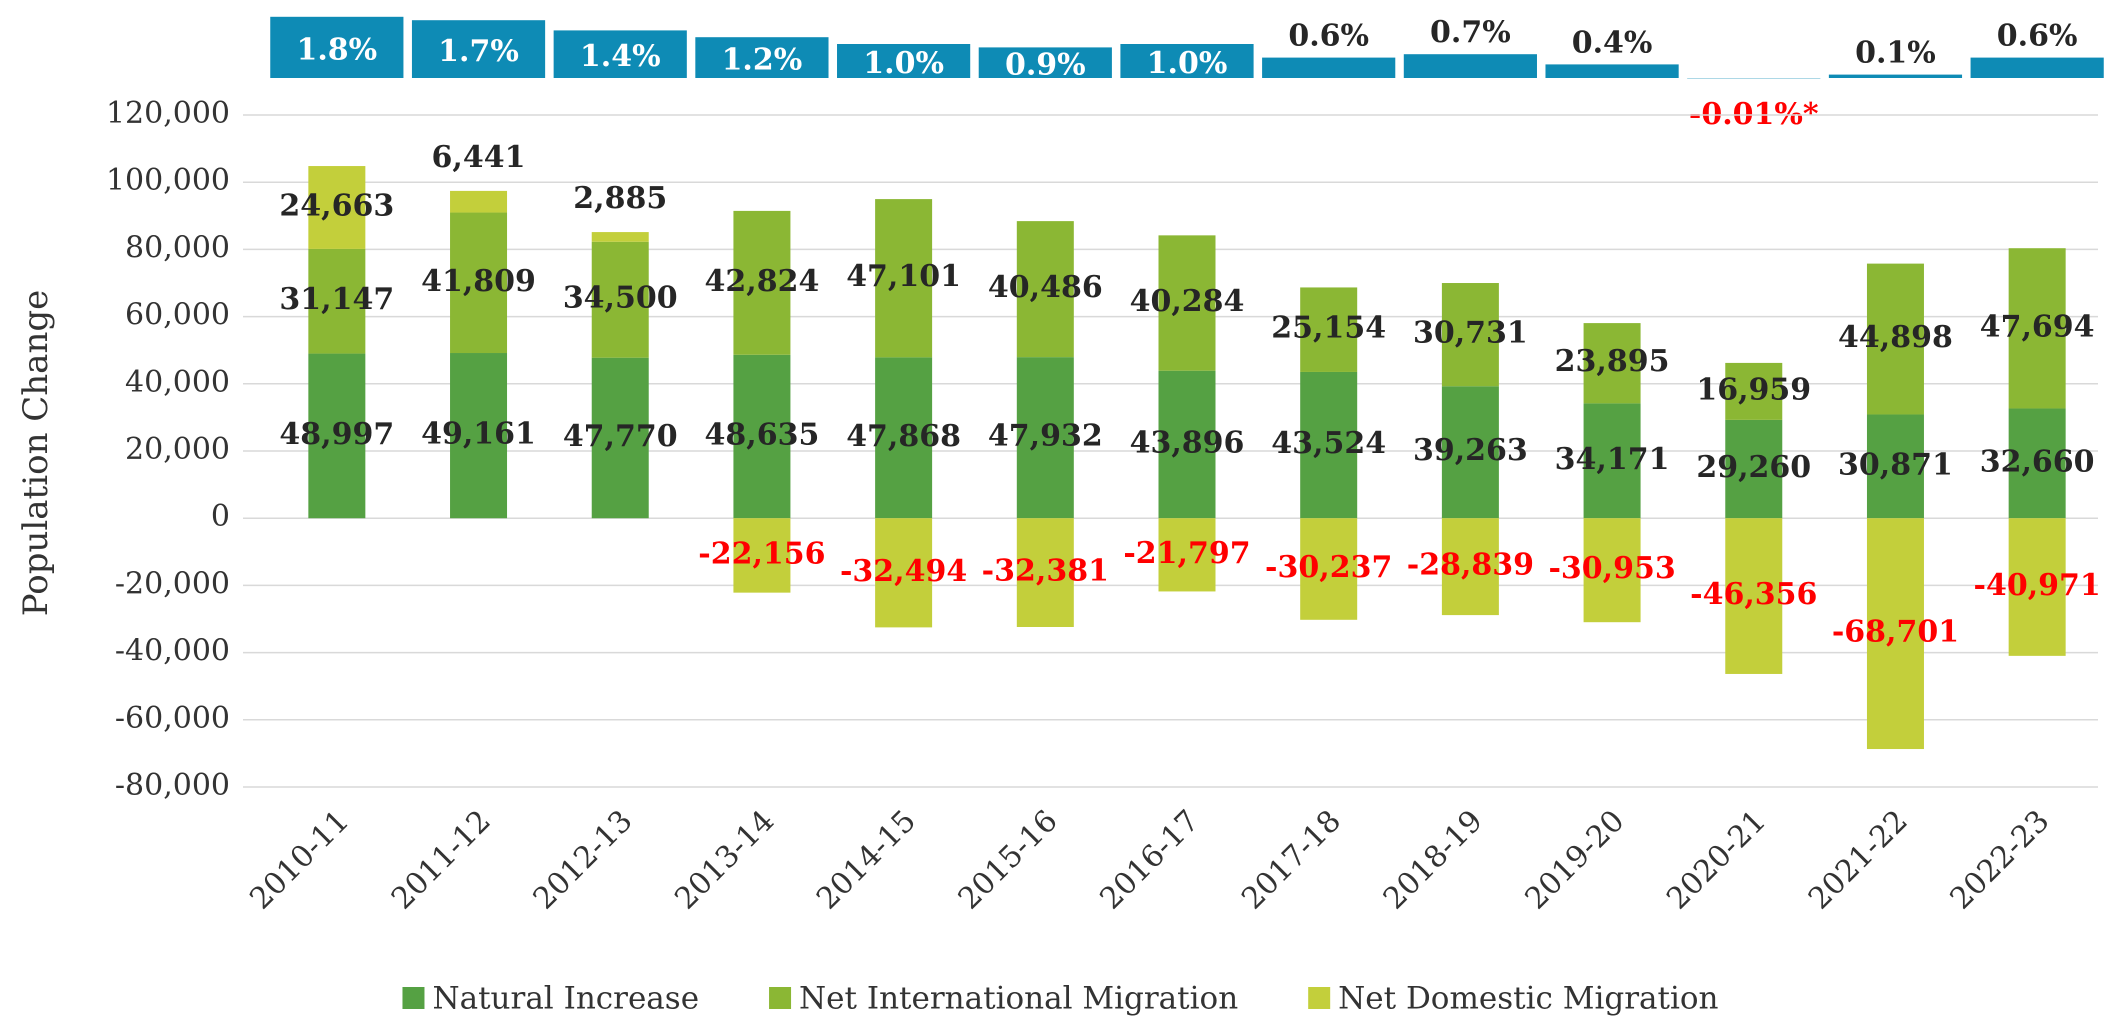 Image resolution: width=2121 pixels, height=1017 pixels. What do you see at coordinates (1895, 53) in the screenshot?
I see `growth-label: 0.1%` at bounding box center [1895, 53].